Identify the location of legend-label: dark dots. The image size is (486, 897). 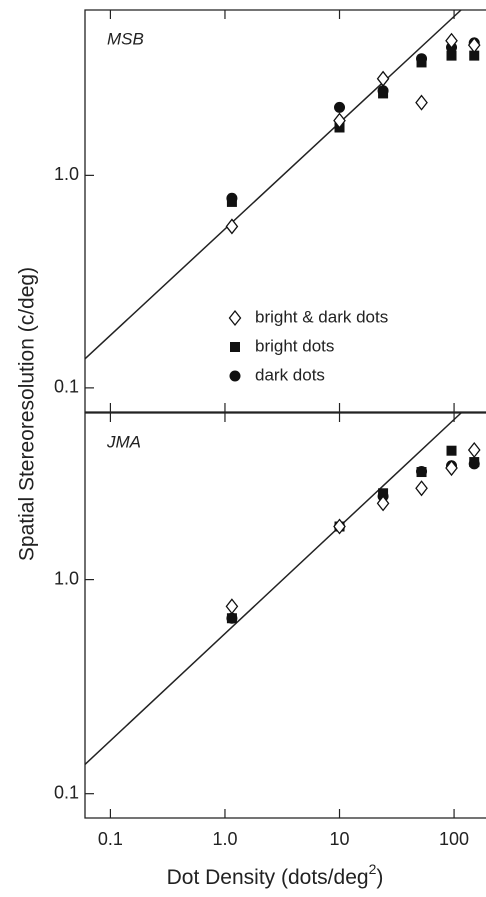
(290, 374).